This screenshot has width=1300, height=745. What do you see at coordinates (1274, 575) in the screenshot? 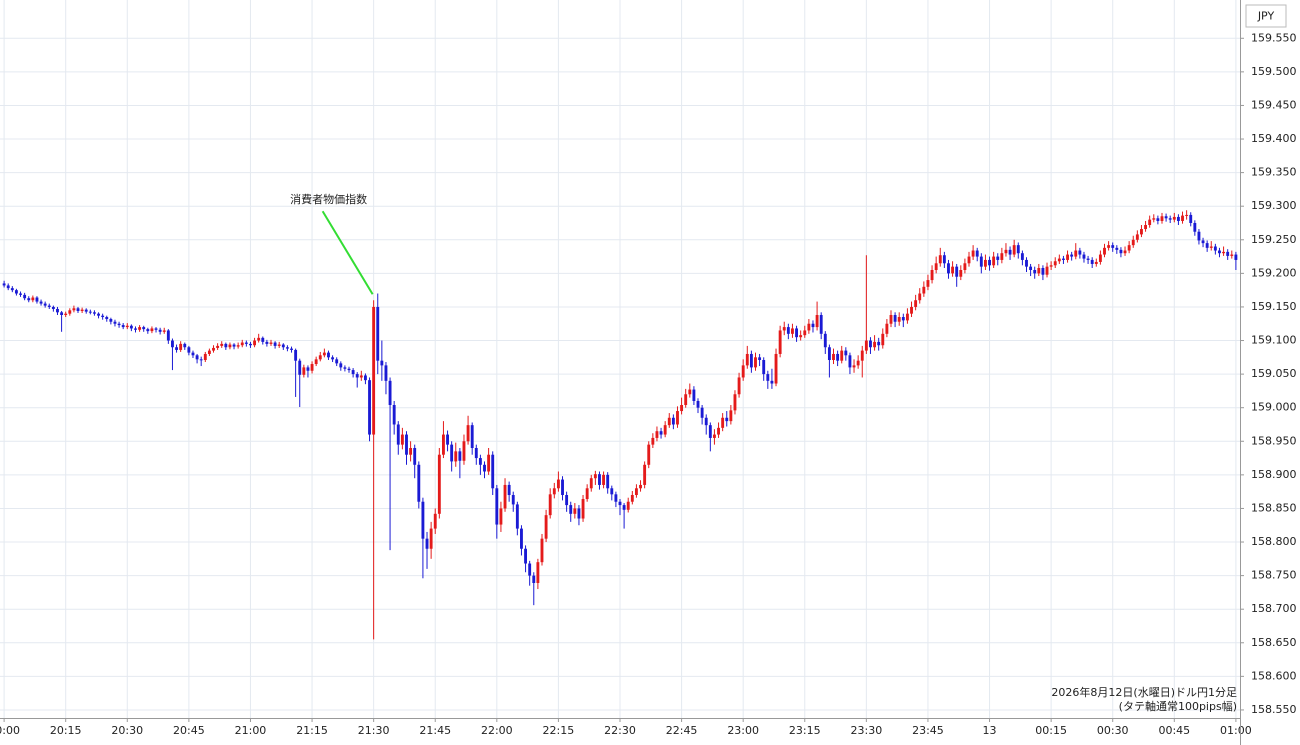
I see `y-tick-label: 158.750` at bounding box center [1274, 575].